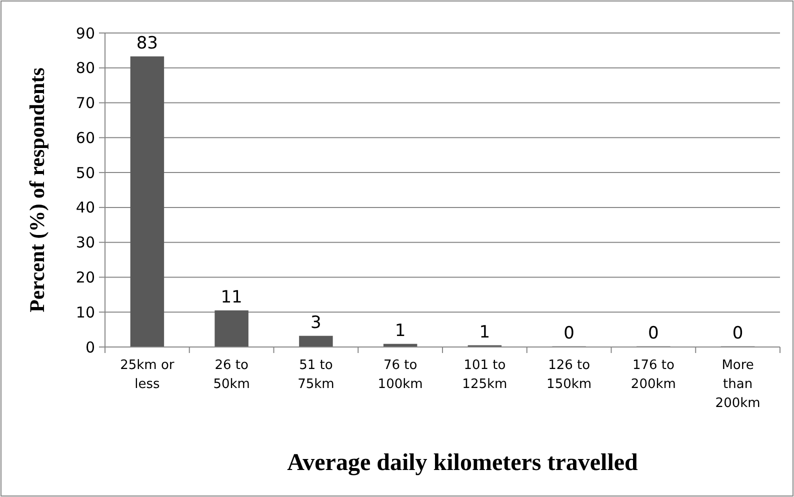 The width and height of the screenshot is (794, 497). What do you see at coordinates (85, 277) in the screenshot?
I see `y-tick-label: 20` at bounding box center [85, 277].